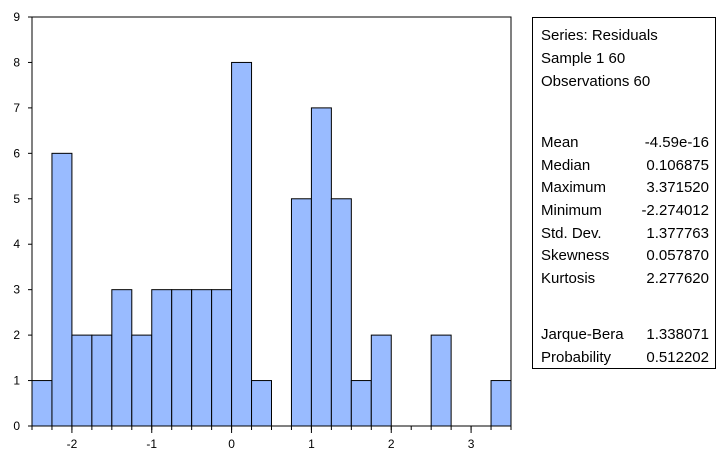 This screenshot has height=456, width=721. I want to click on stat-value: 2.277620, so click(677, 279).